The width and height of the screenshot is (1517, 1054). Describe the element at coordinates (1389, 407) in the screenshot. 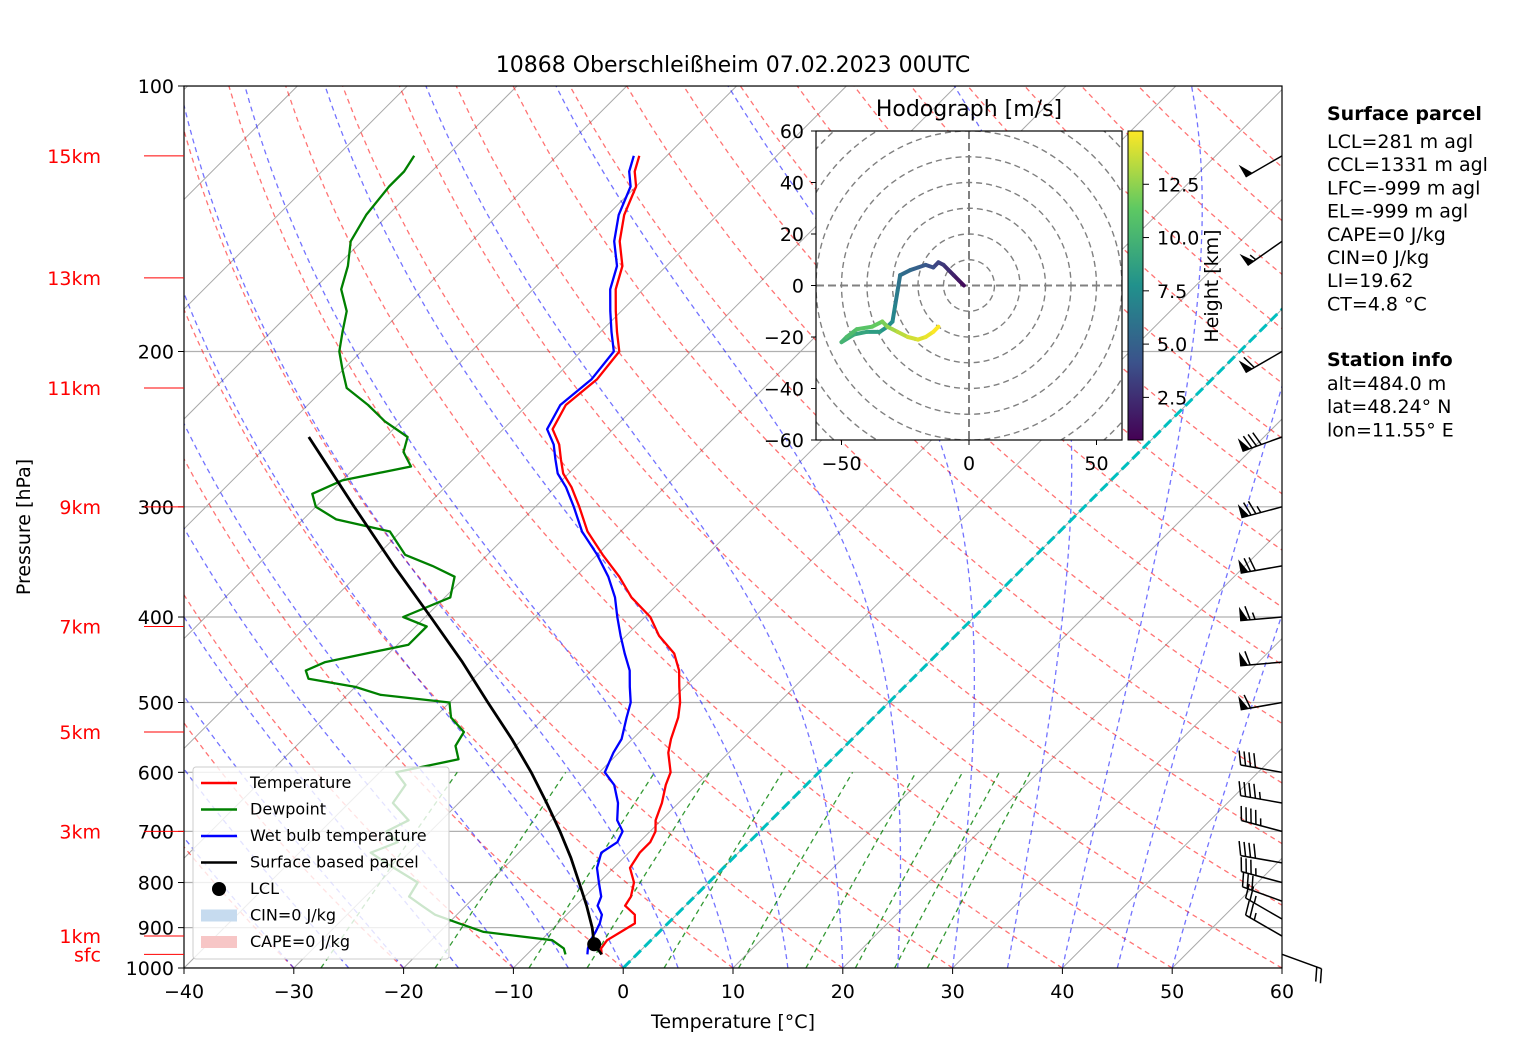

I see `station-info-line: lat=48.24° N` at that location.